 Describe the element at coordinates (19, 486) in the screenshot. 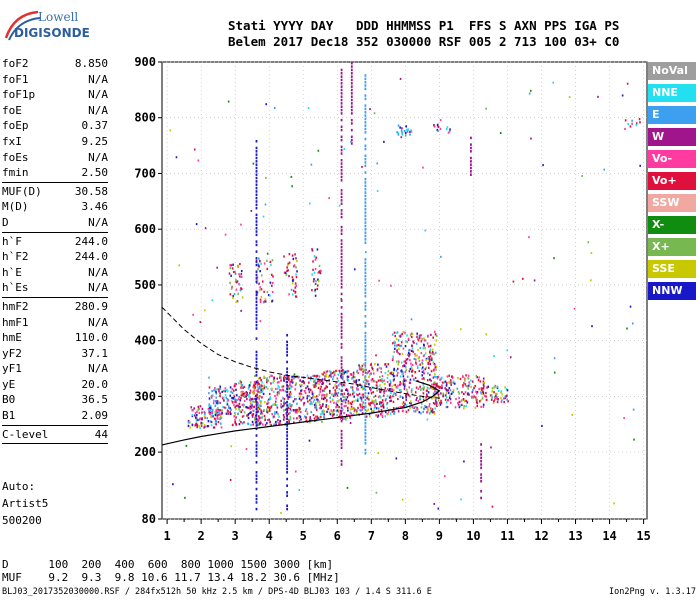

I see `auto-label: Auto:` at that location.